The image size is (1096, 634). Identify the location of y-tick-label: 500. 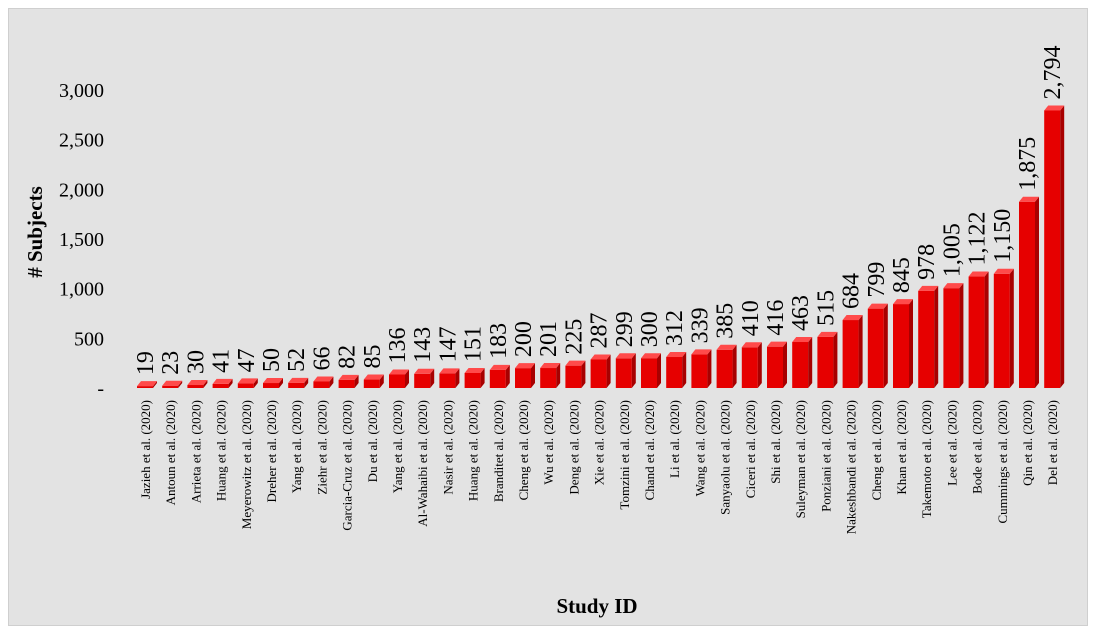
(89, 339).